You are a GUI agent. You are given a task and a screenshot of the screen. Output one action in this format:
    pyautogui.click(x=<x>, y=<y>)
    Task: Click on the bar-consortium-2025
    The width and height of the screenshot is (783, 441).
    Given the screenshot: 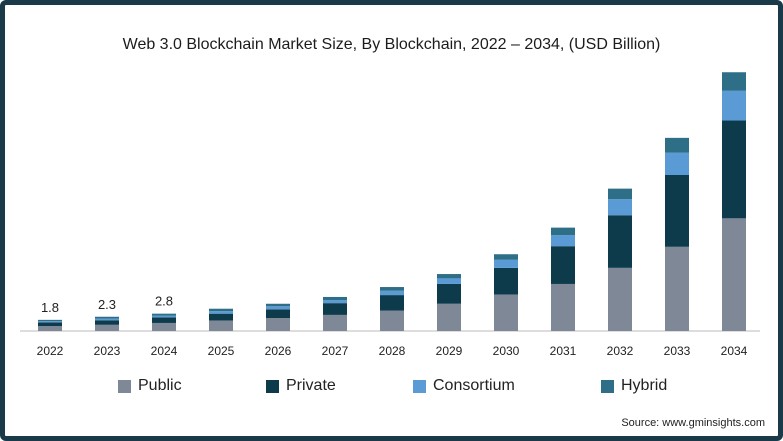 What is the action you would take?
    pyautogui.click(x=221, y=312)
    